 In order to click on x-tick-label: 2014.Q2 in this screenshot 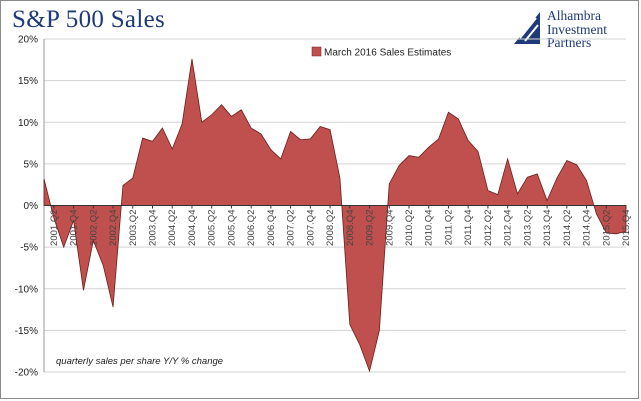, I will do `click(567, 228)`.